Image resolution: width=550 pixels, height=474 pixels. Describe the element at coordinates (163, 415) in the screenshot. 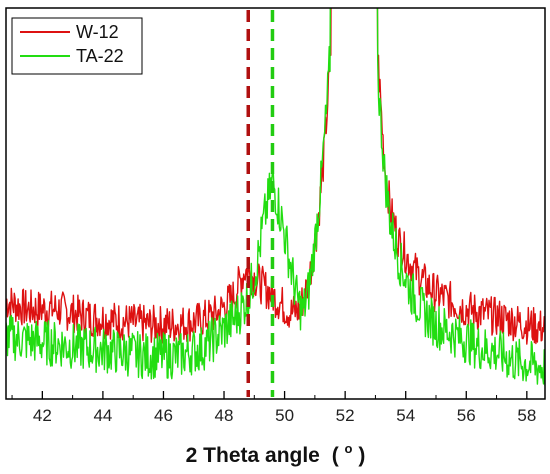

I see `x-tick-label: 46` at that location.